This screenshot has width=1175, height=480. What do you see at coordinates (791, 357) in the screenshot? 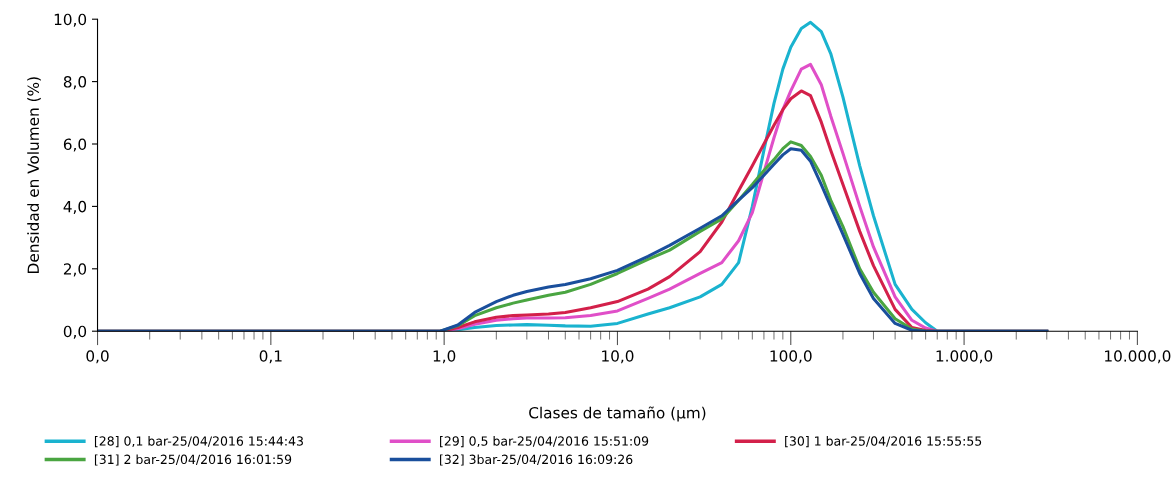
I see `x-tick-label: 100,0` at bounding box center [791, 357].